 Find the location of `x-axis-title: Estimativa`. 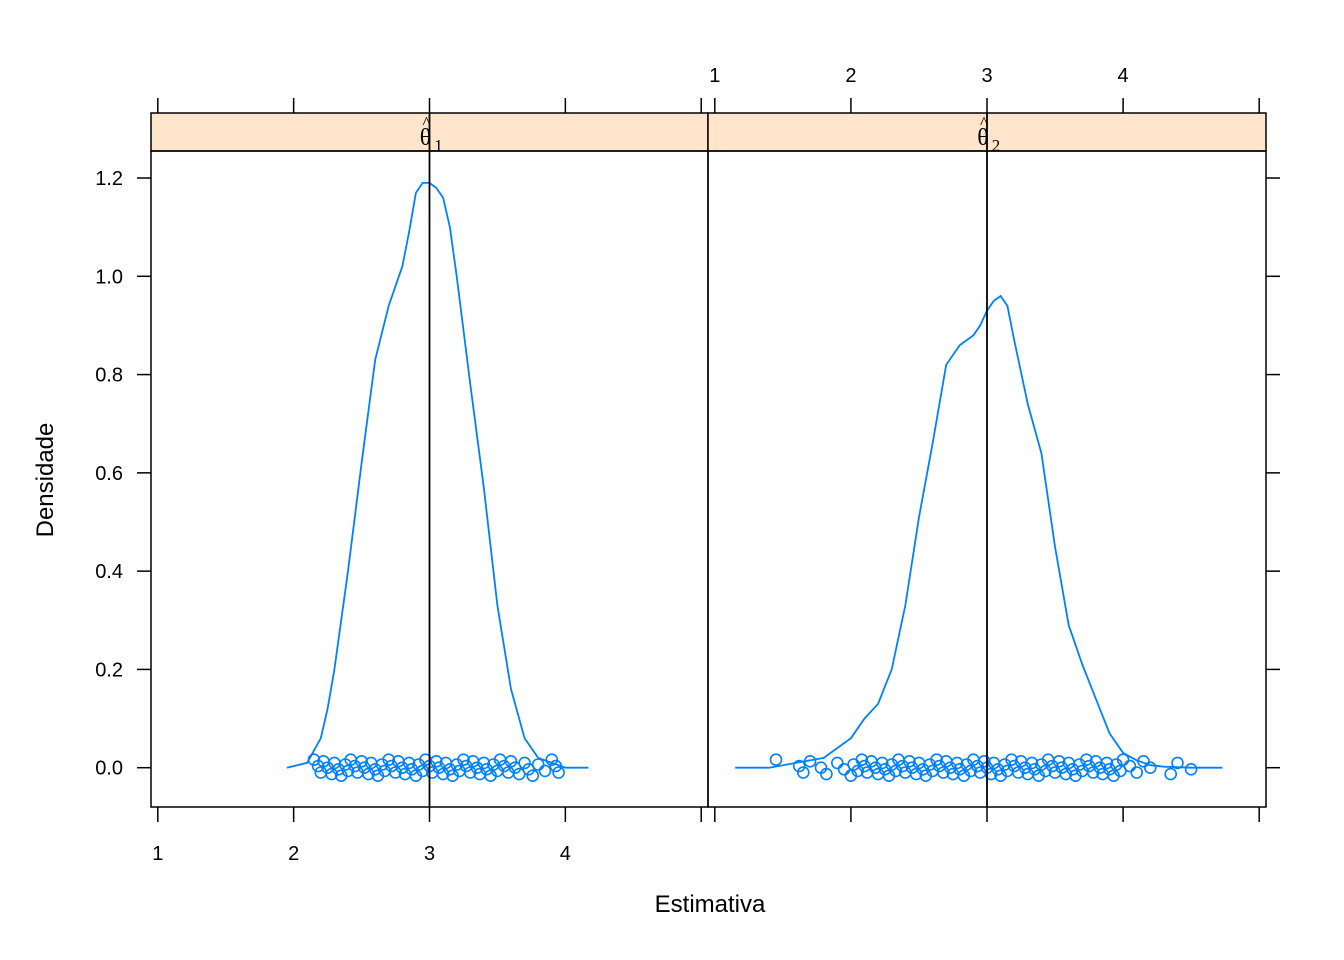

x-axis-title: Estimativa is located at coordinates (710, 904).